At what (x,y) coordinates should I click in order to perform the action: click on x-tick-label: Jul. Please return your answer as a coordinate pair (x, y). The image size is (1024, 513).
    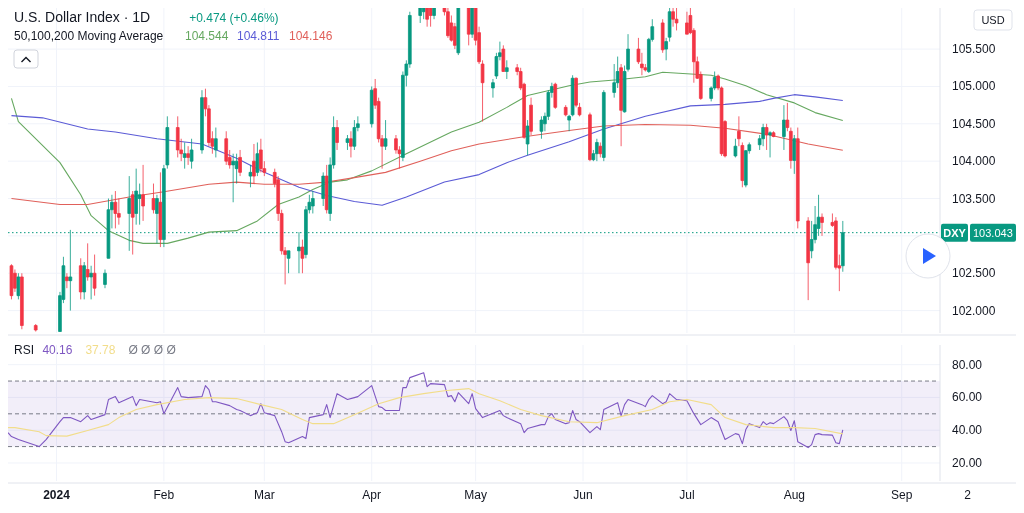
    Looking at the image, I should click on (687, 495).